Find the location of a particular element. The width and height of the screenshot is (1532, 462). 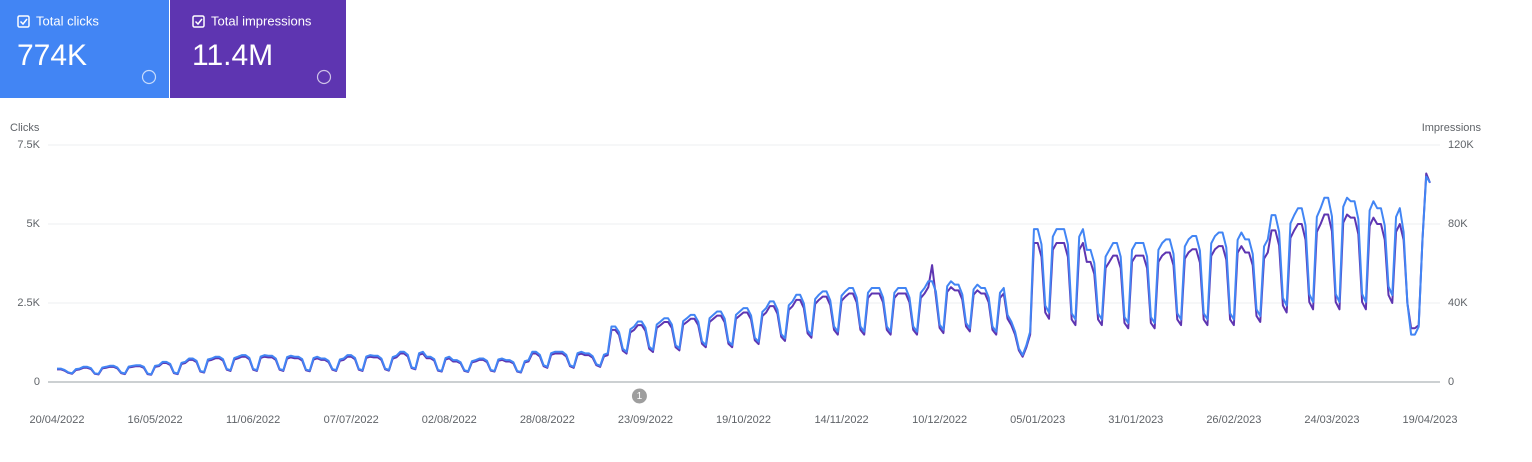

card-clicks: Total clicks 774K is located at coordinates (84, 49).